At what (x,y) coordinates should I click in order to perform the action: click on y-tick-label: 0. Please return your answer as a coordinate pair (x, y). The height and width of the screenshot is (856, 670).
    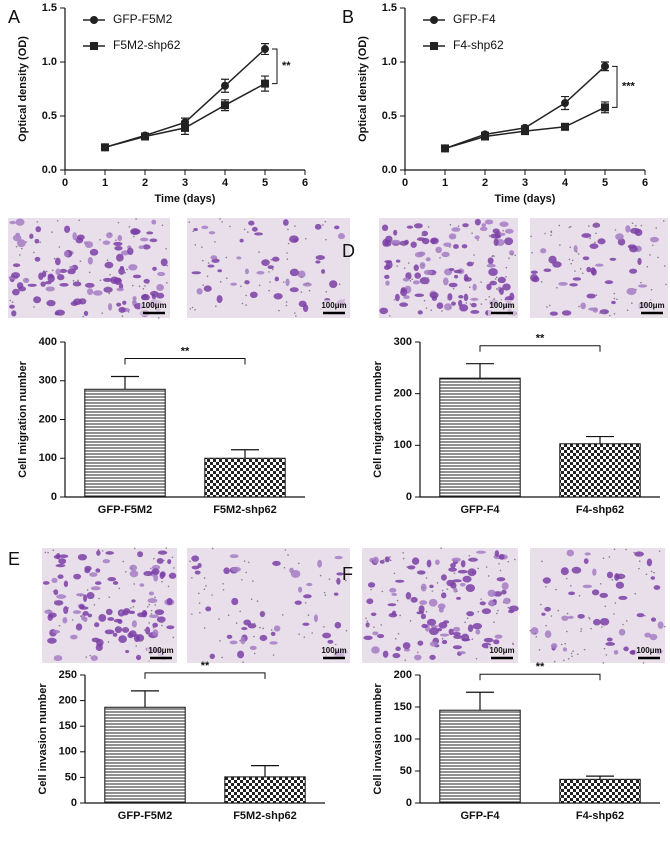
    Looking at the image, I should click on (54, 497).